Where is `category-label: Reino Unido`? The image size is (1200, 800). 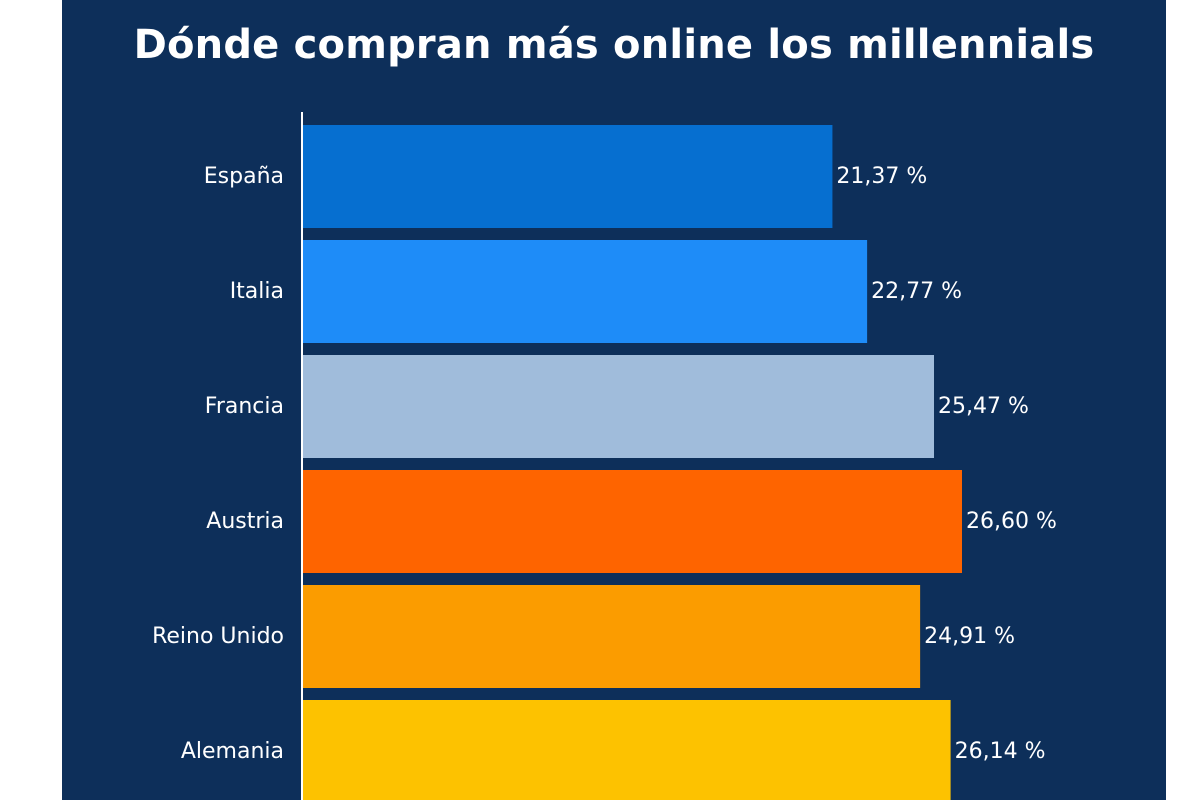 category-label: Reino Unido is located at coordinates (218, 636).